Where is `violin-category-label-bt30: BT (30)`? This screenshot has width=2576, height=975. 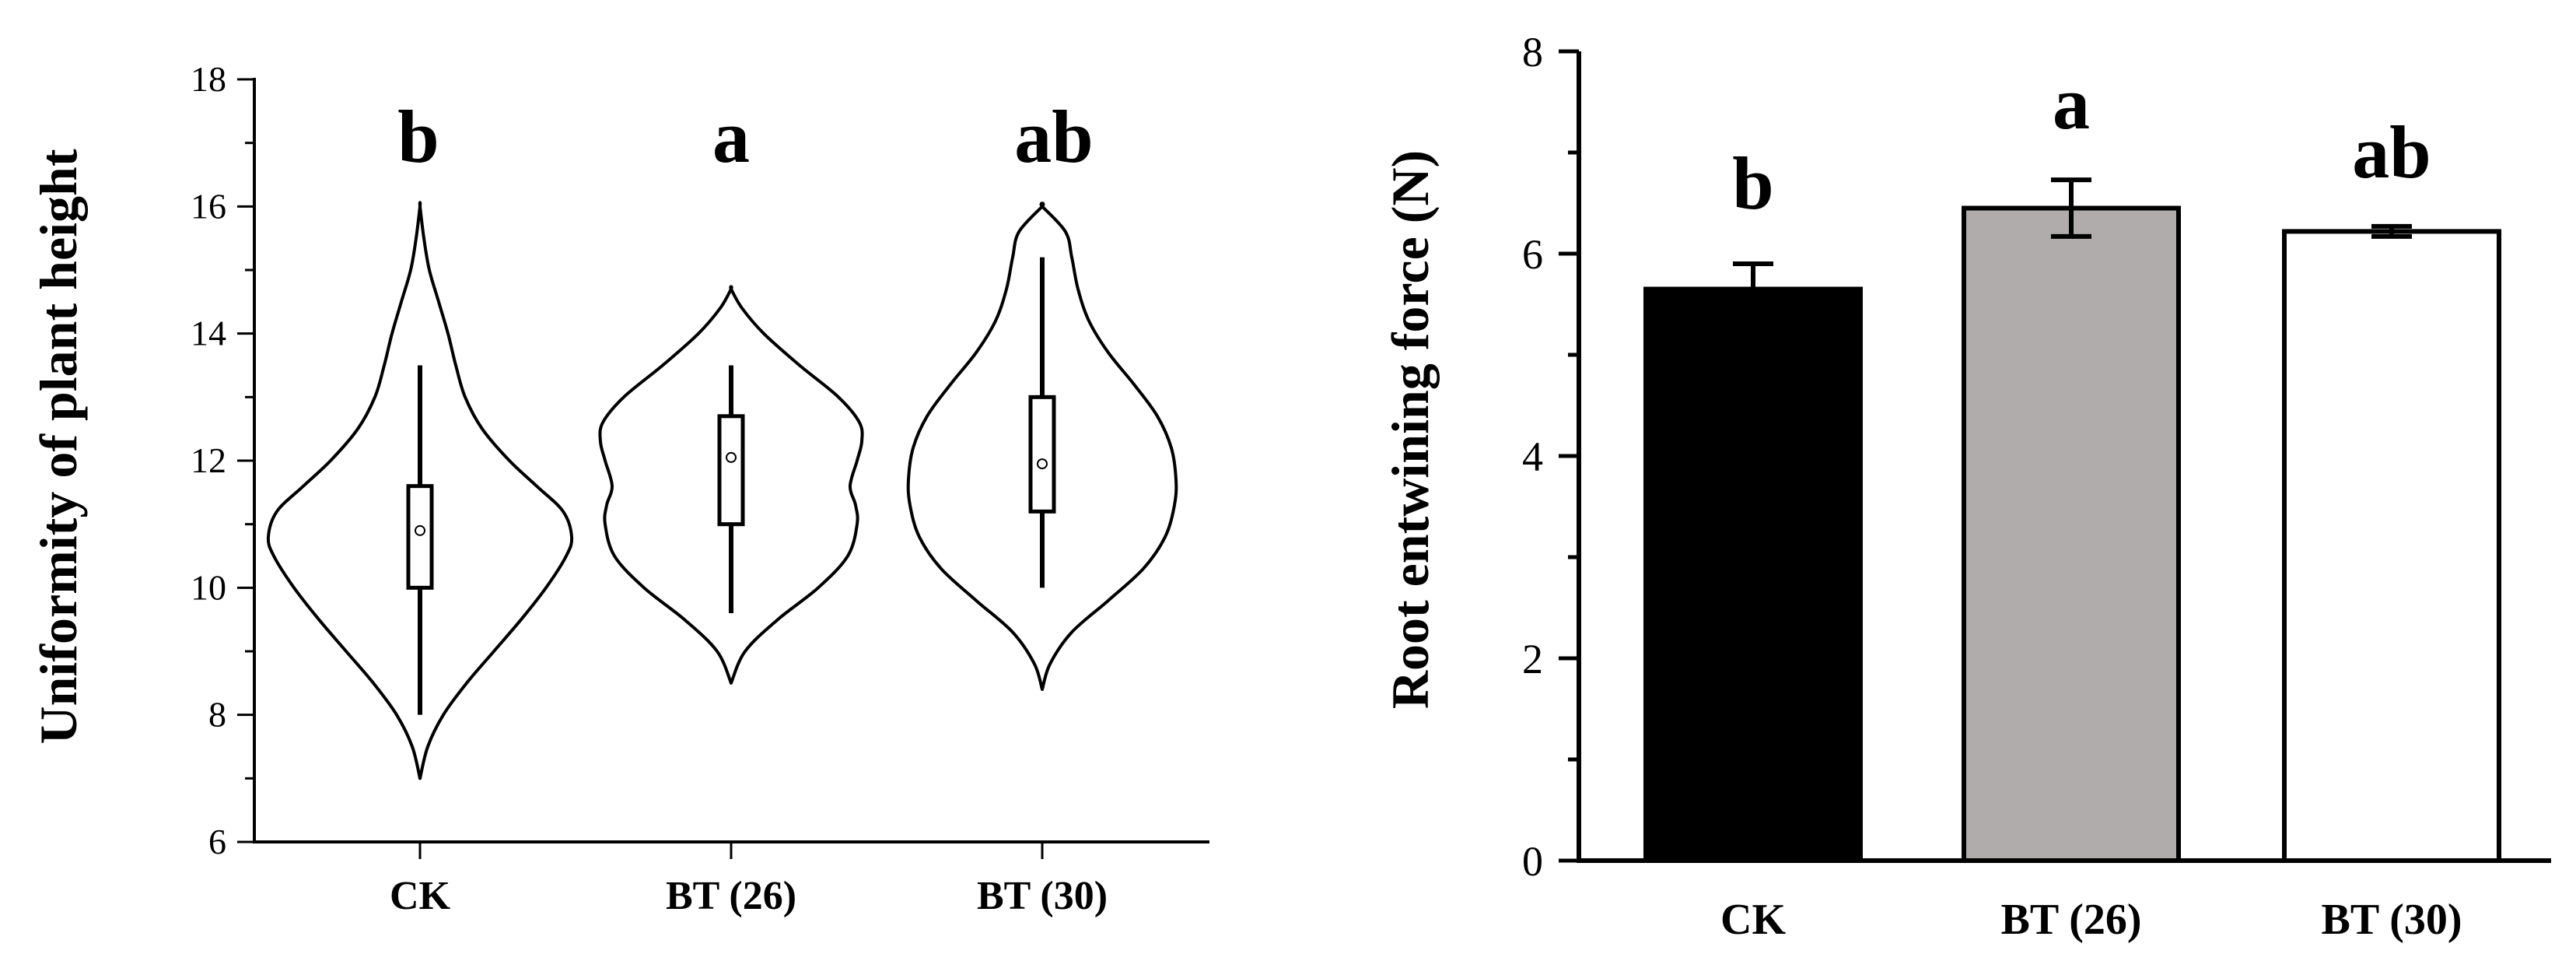 violin-category-label-bt30: BT (30) is located at coordinates (1042, 896).